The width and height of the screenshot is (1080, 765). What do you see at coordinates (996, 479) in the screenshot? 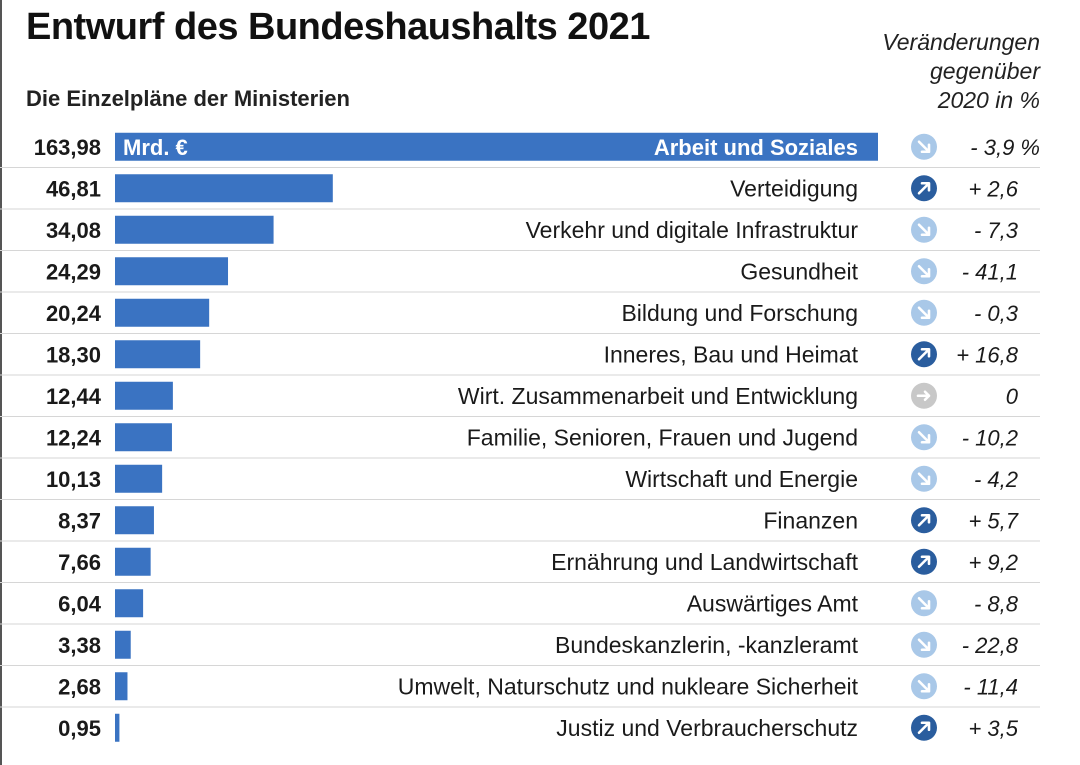
I see `change-label: - 4,2` at bounding box center [996, 479].